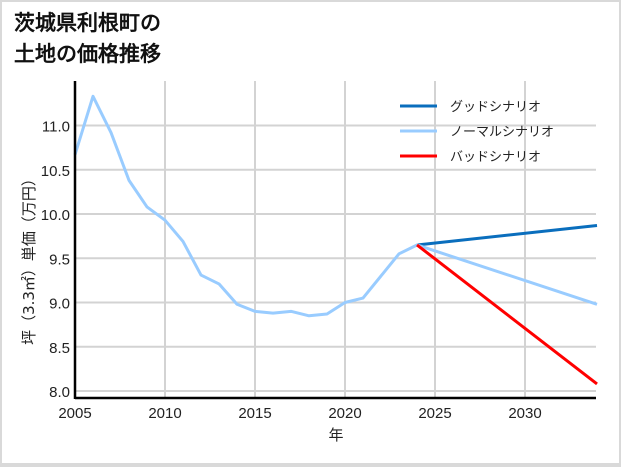  I want to click on y-tick-label: 8.0, so click(59, 392).